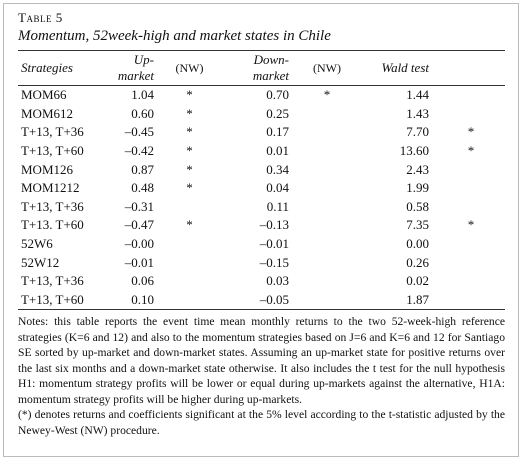  I want to click on table-cell: 0.06, so click(142, 281).